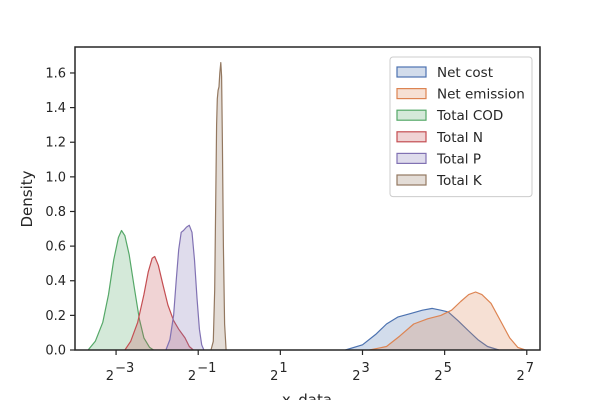 The image size is (600, 400). I want to click on legend-label: Total K, so click(459, 181).